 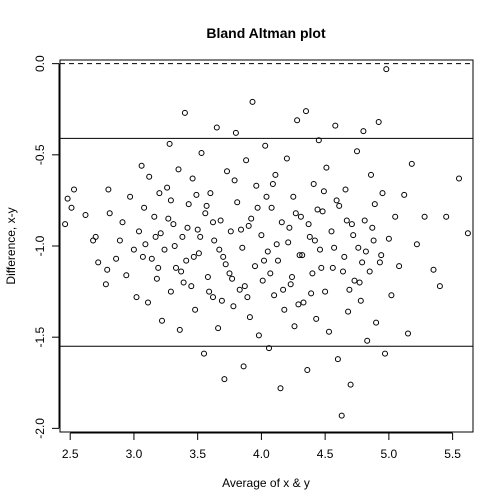 I want to click on y-tick-label: -1.5, so click(x=40, y=337).